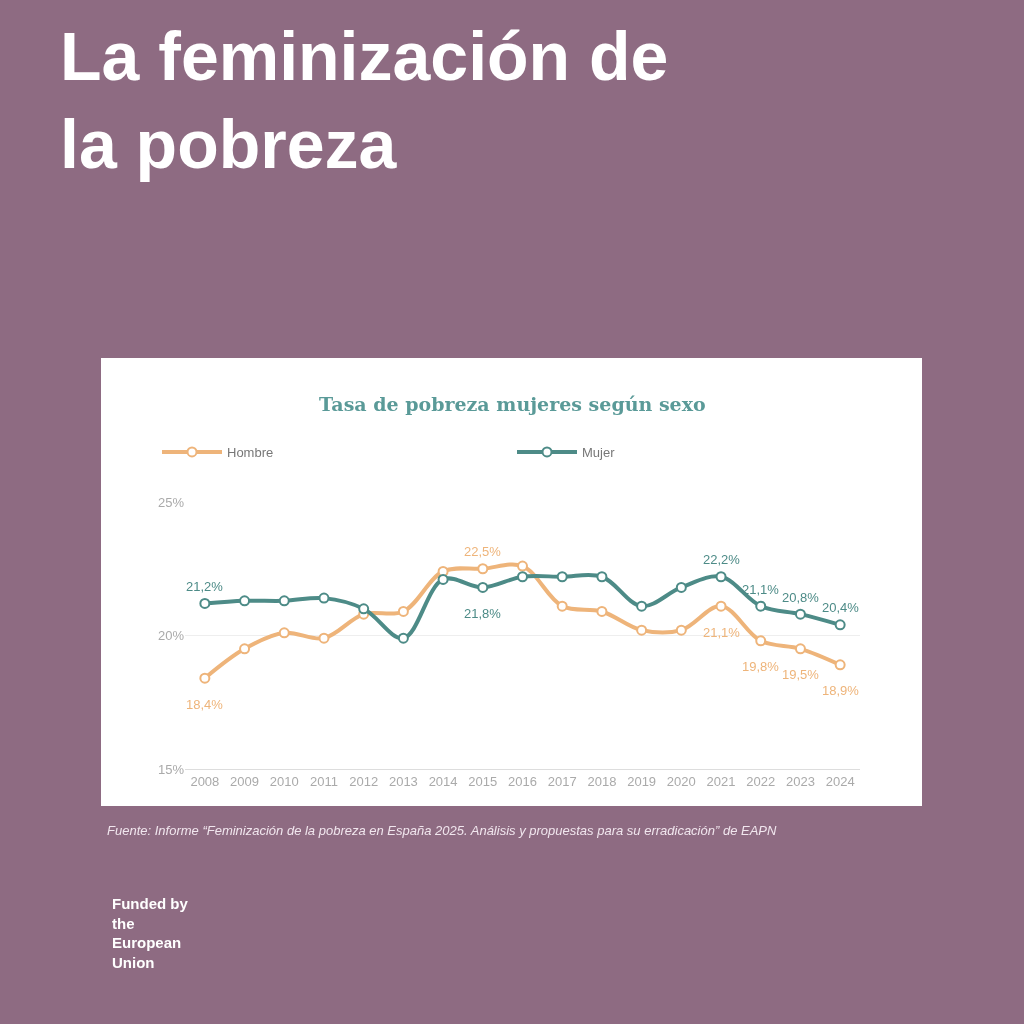  Describe the element at coordinates (171, 769) in the screenshot. I see `y-tick-label: 15%` at that location.